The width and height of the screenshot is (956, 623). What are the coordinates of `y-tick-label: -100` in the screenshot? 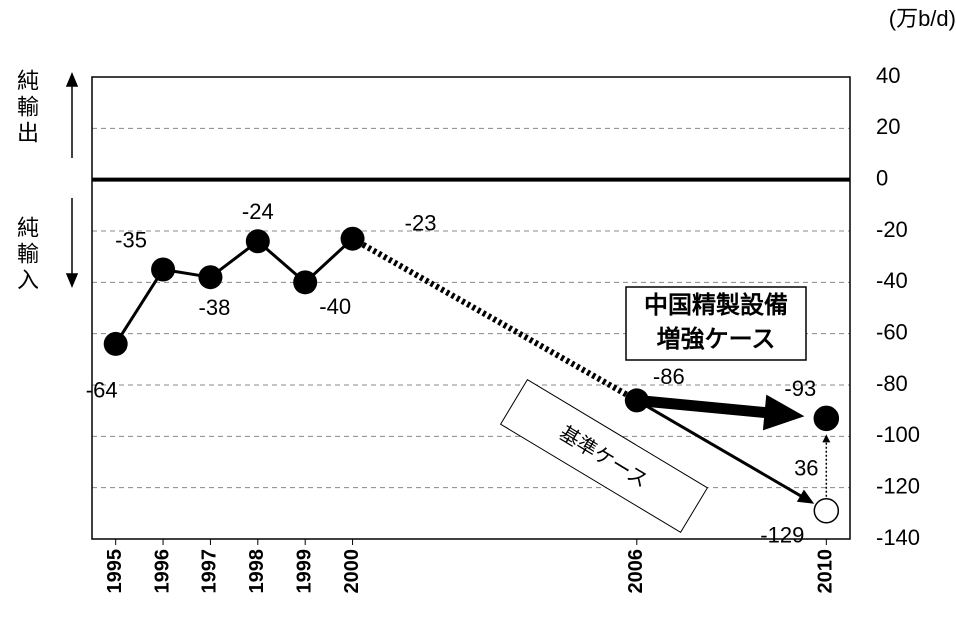 It's located at (898, 434).